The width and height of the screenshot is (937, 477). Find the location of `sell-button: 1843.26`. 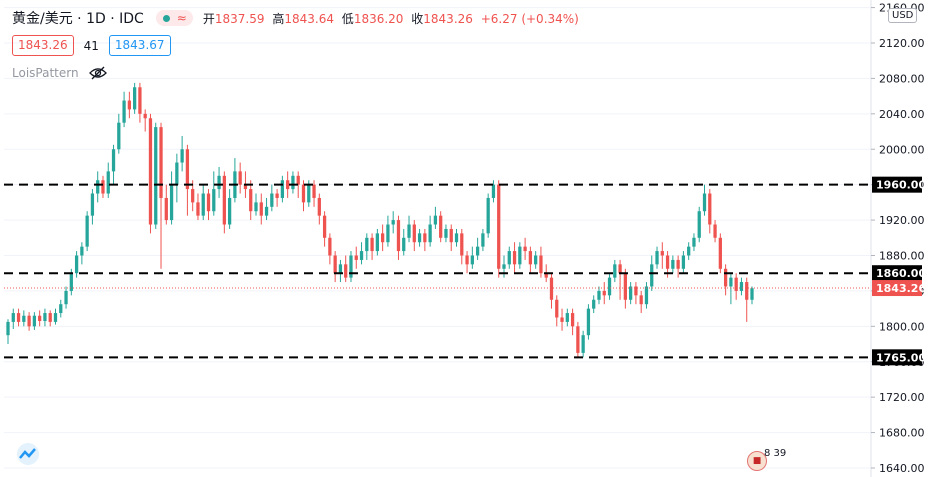

sell-button: 1843.26 is located at coordinates (43, 45).